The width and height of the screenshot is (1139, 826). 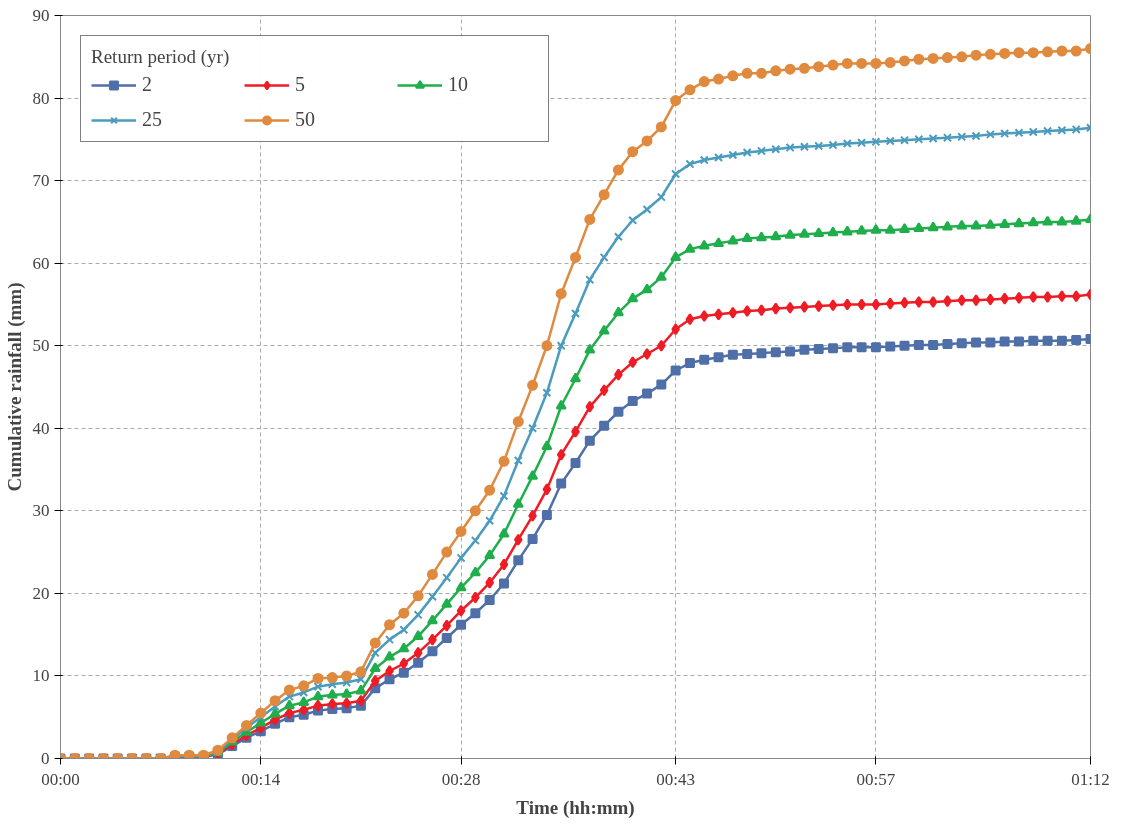 What do you see at coordinates (305, 119) in the screenshot?
I see `legend-label: 50` at bounding box center [305, 119].